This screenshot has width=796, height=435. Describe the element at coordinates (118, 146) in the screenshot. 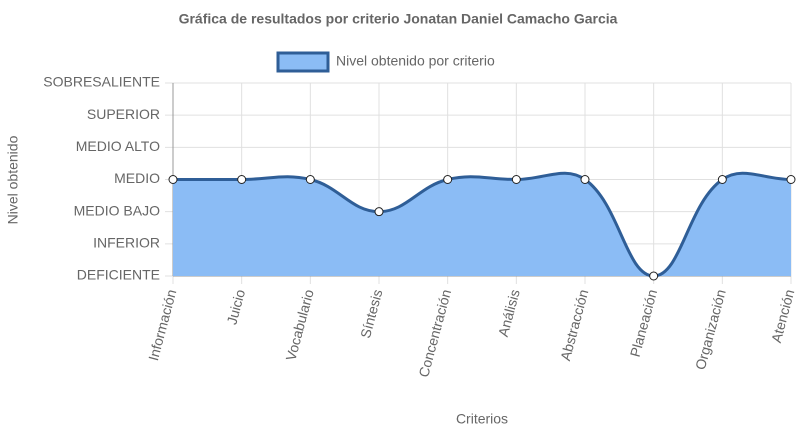

I see `y-tick-label: MEDIO ALTO` at that location.